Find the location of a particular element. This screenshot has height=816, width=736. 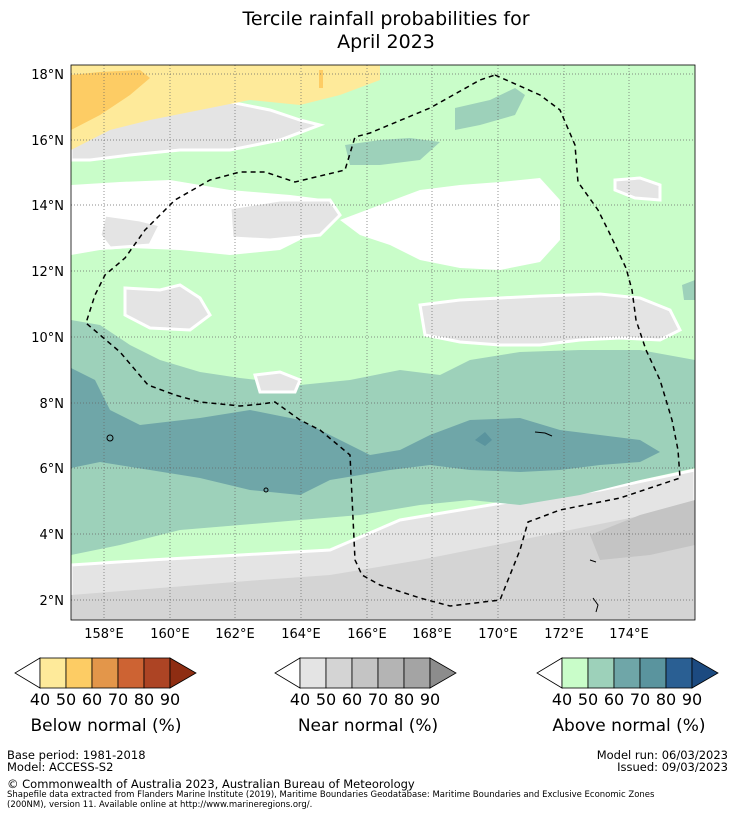

above-normal-60-region-north-center is located at coordinates (392, 151).